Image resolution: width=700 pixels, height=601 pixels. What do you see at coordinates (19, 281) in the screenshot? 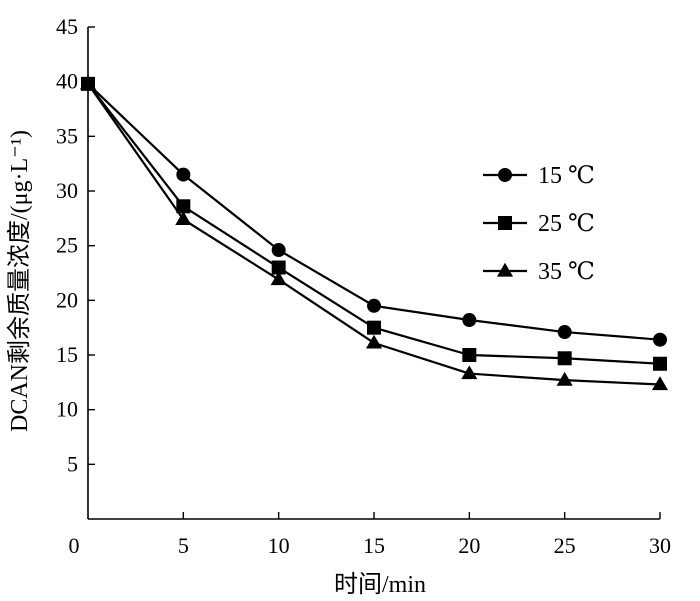
I see `y-axis-title: DCAN剩余质量浓度/(μg·L⁻¹)` at bounding box center [19, 281].